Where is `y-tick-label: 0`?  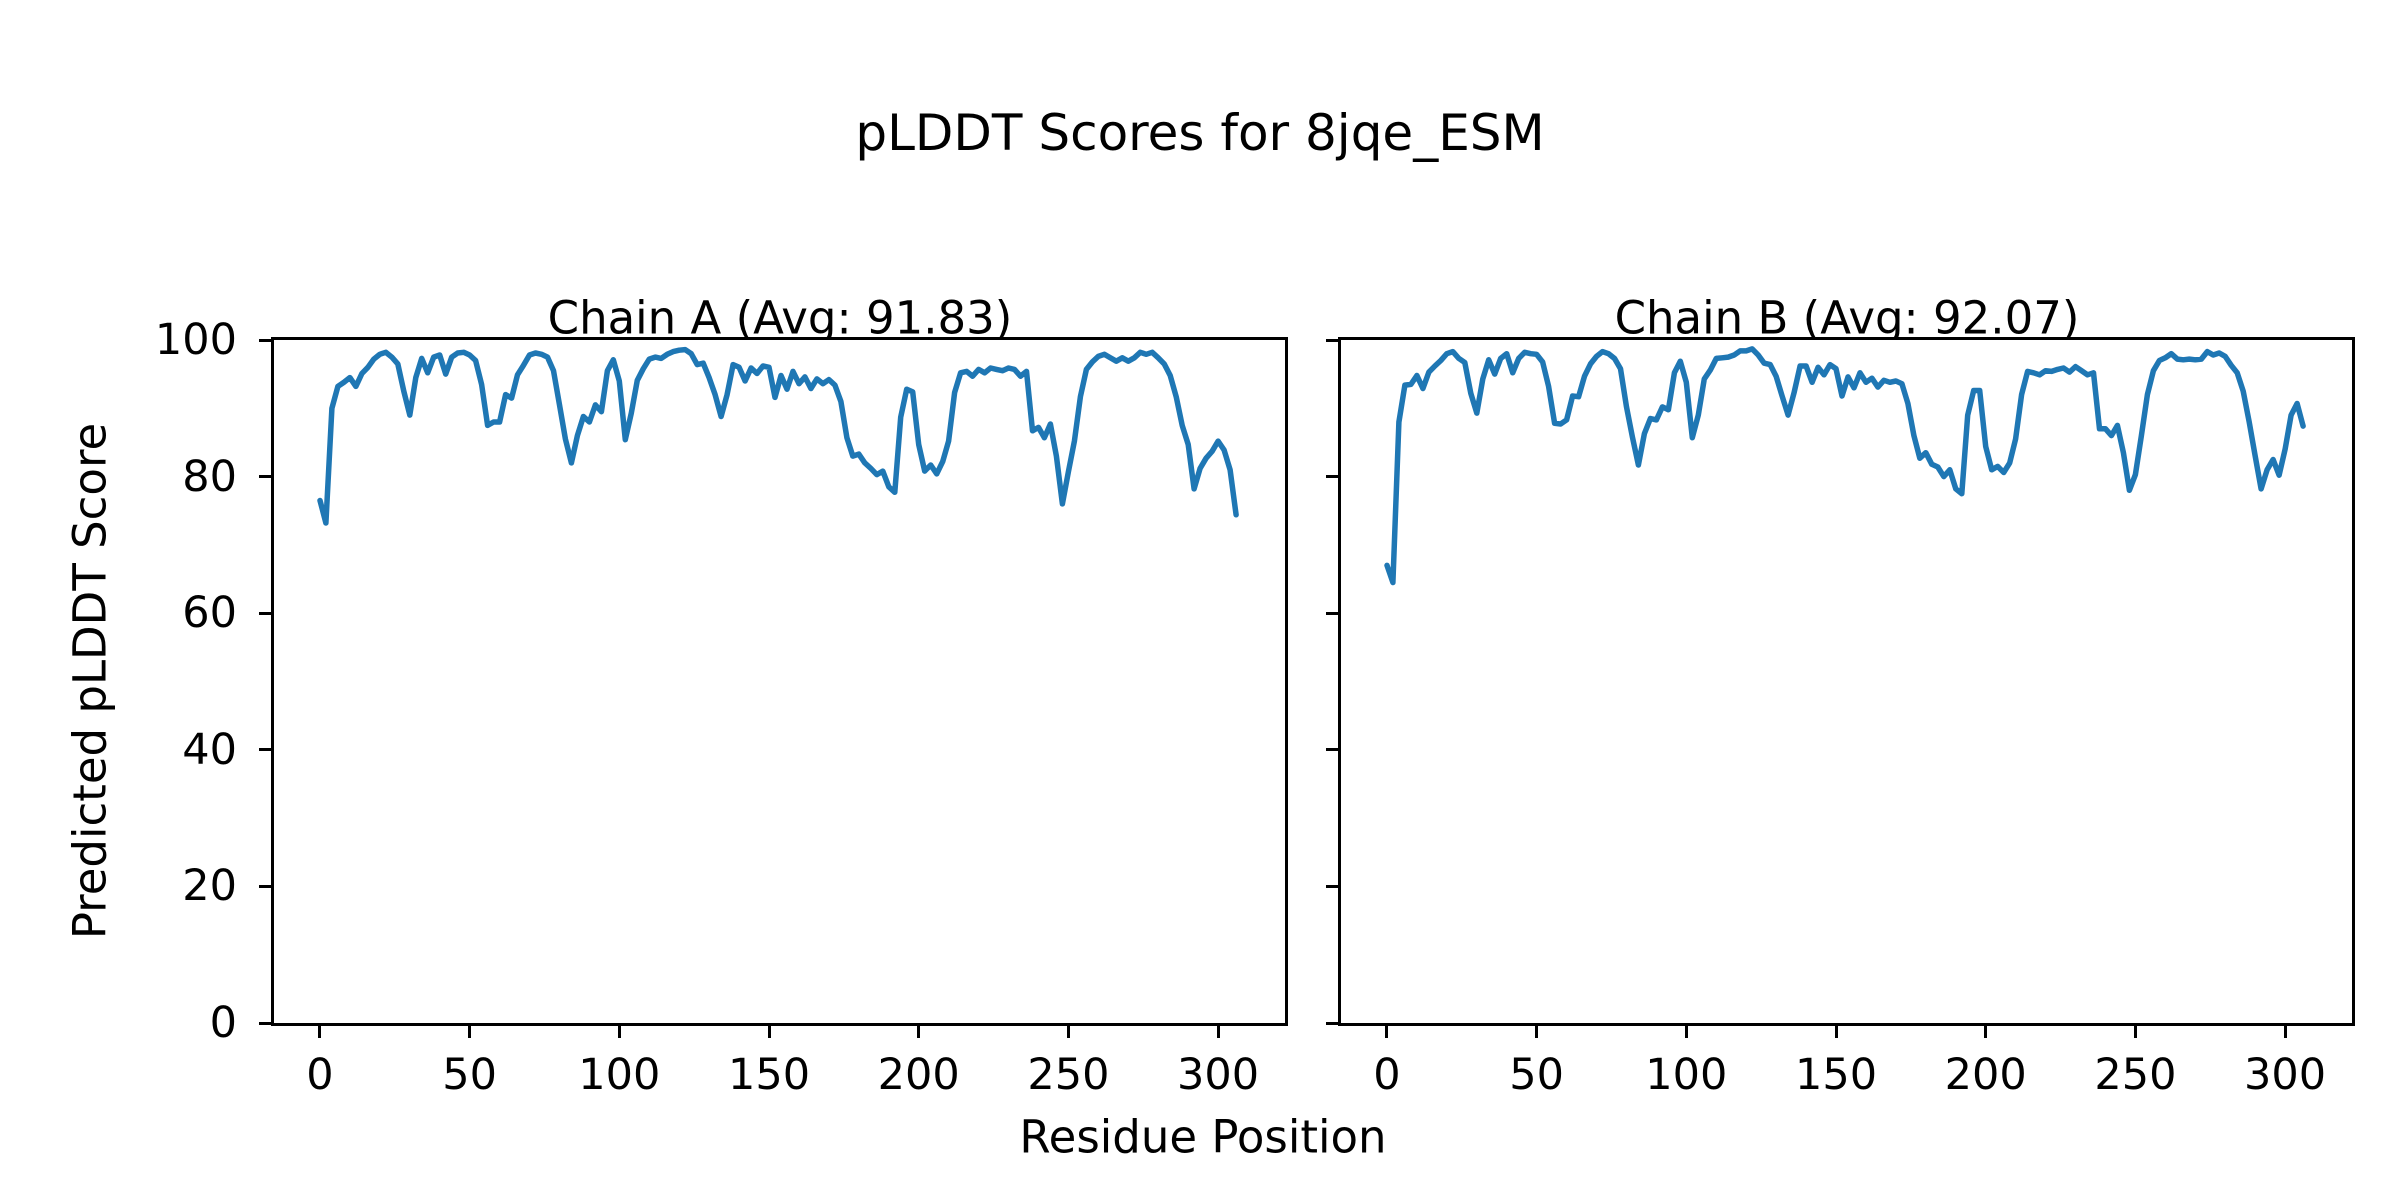 y-tick-label: 0 is located at coordinates (223, 1023).